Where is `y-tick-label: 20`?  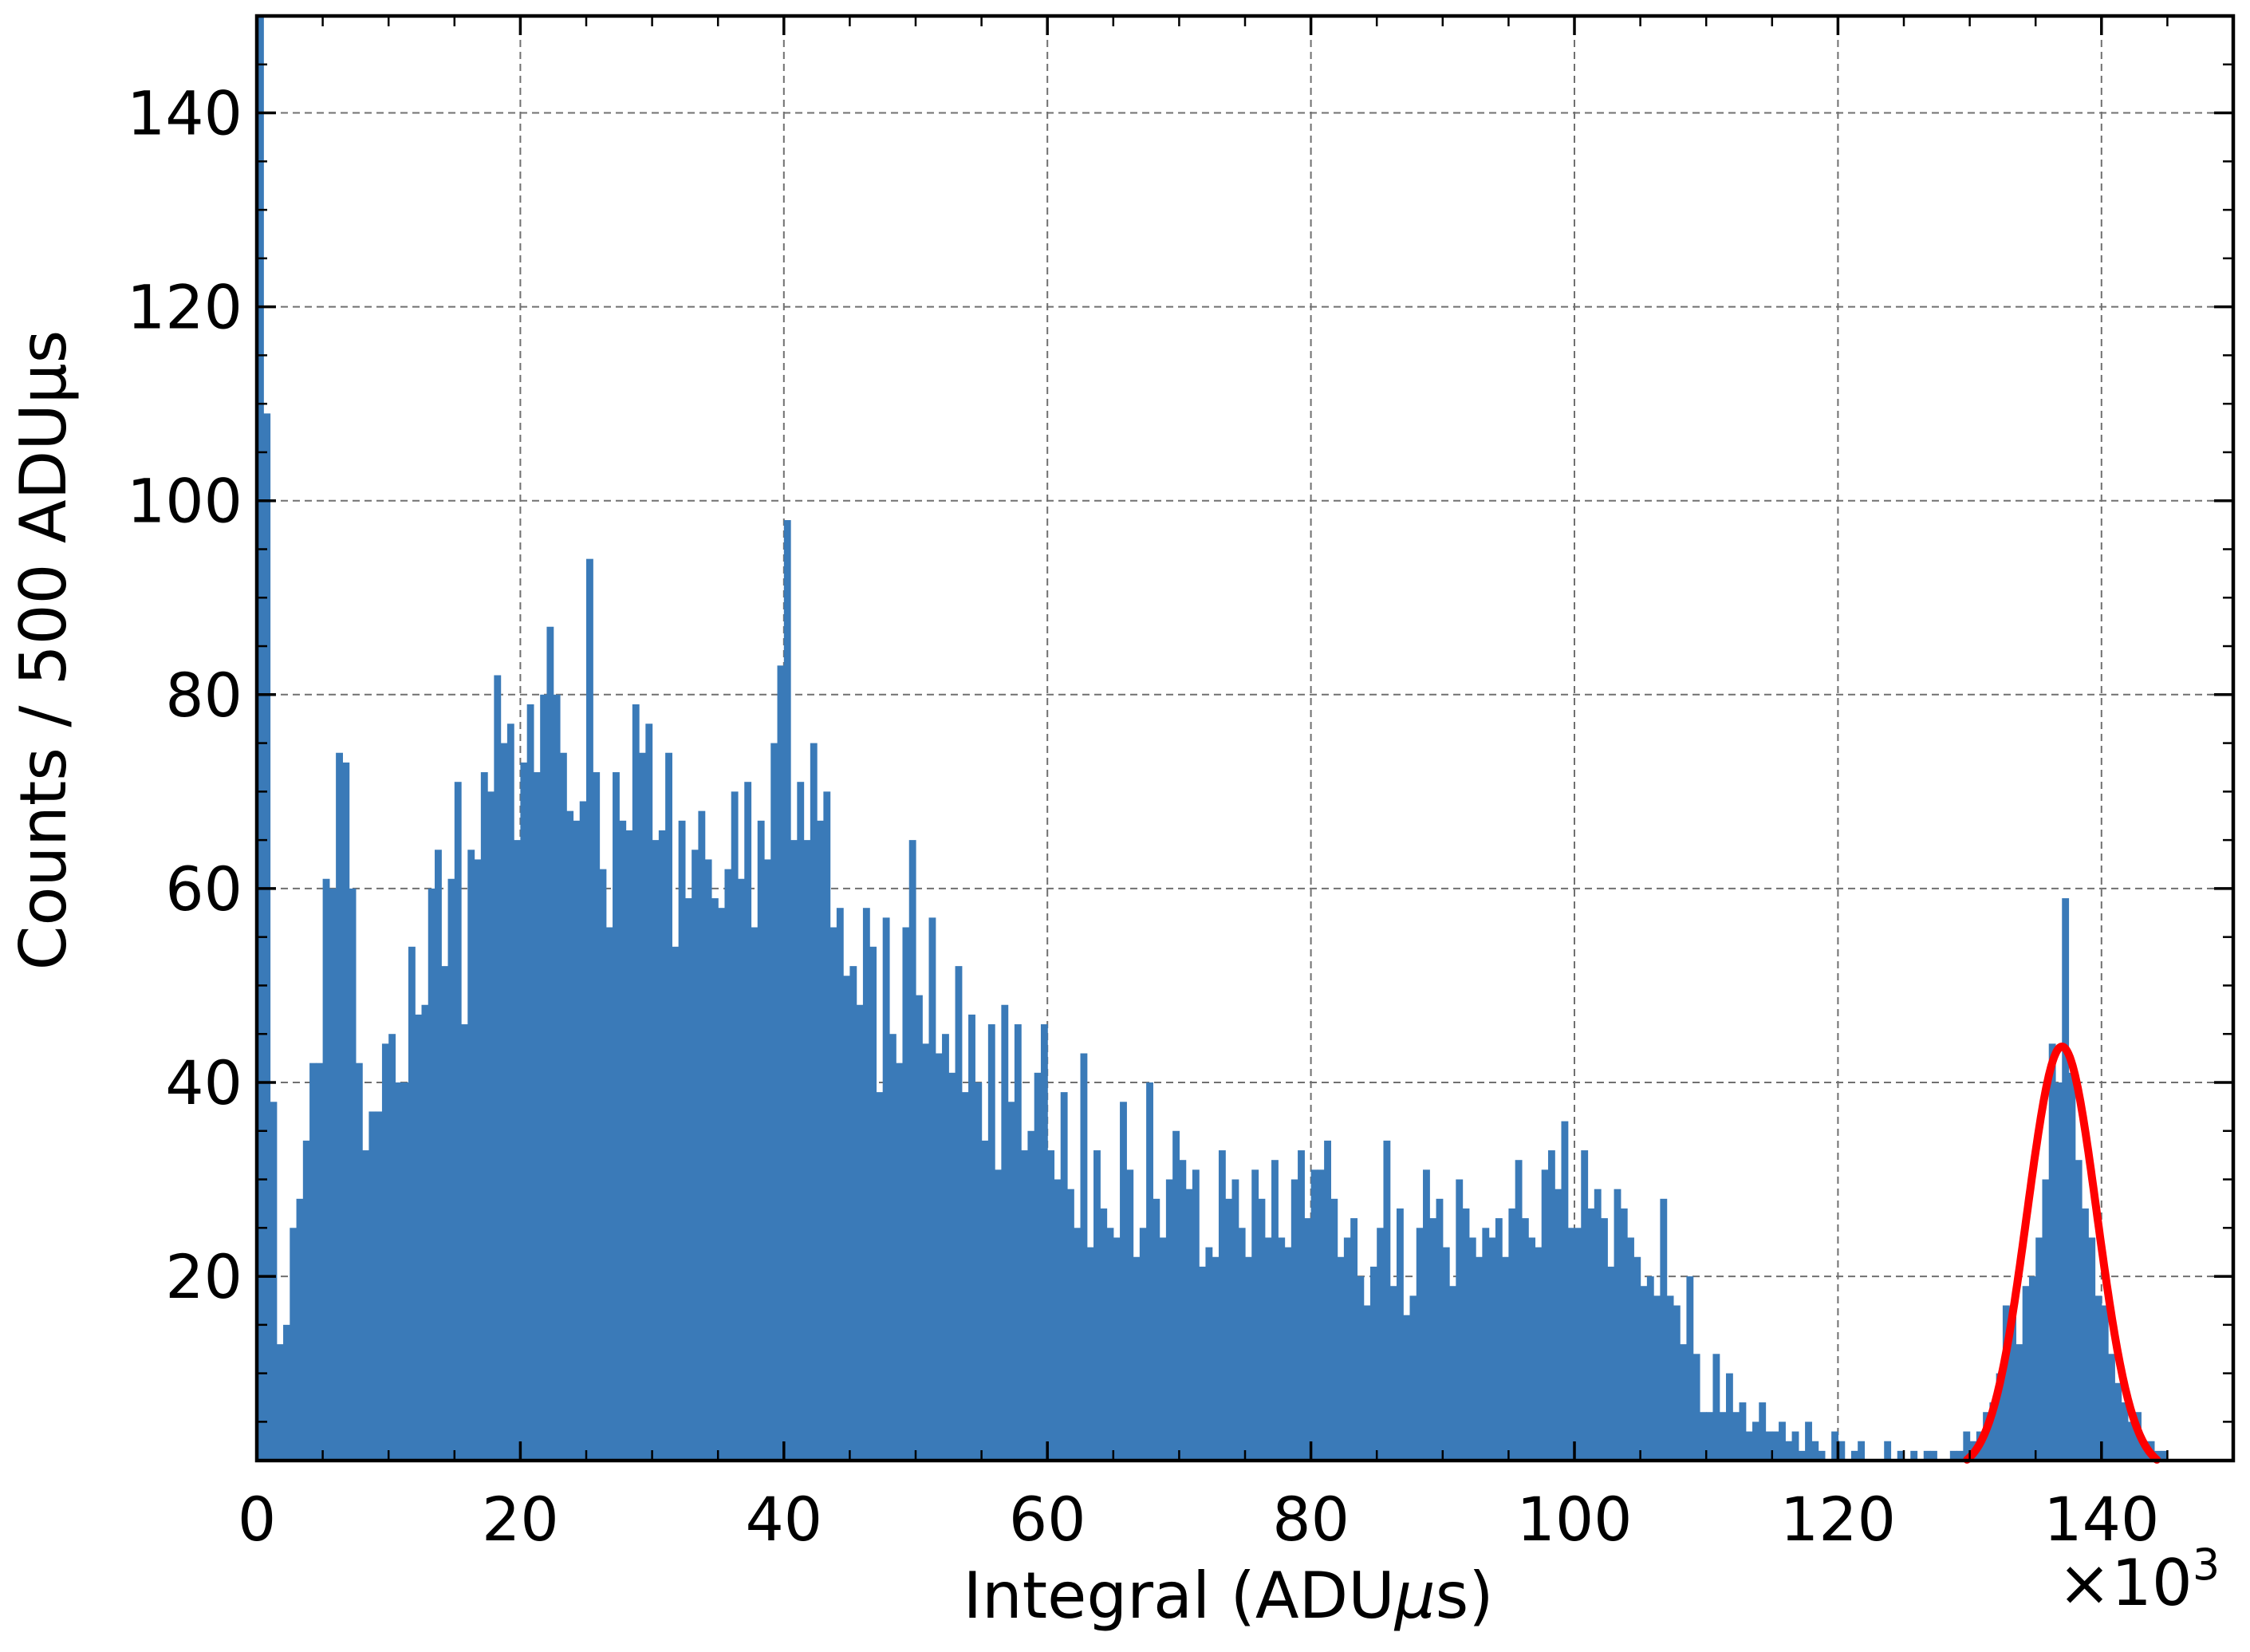 y-tick-label: 20 is located at coordinates (203, 1276).